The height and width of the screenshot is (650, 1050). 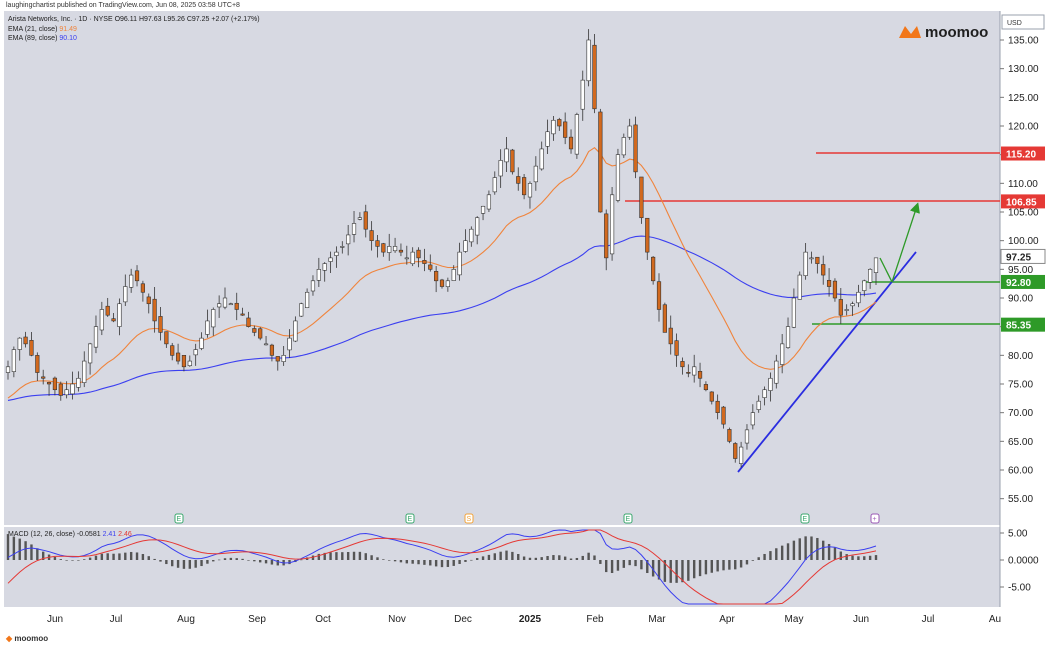 What do you see at coordinates (1019, 588) in the screenshot?
I see `macd-tick-label: -5.00` at bounding box center [1019, 588].